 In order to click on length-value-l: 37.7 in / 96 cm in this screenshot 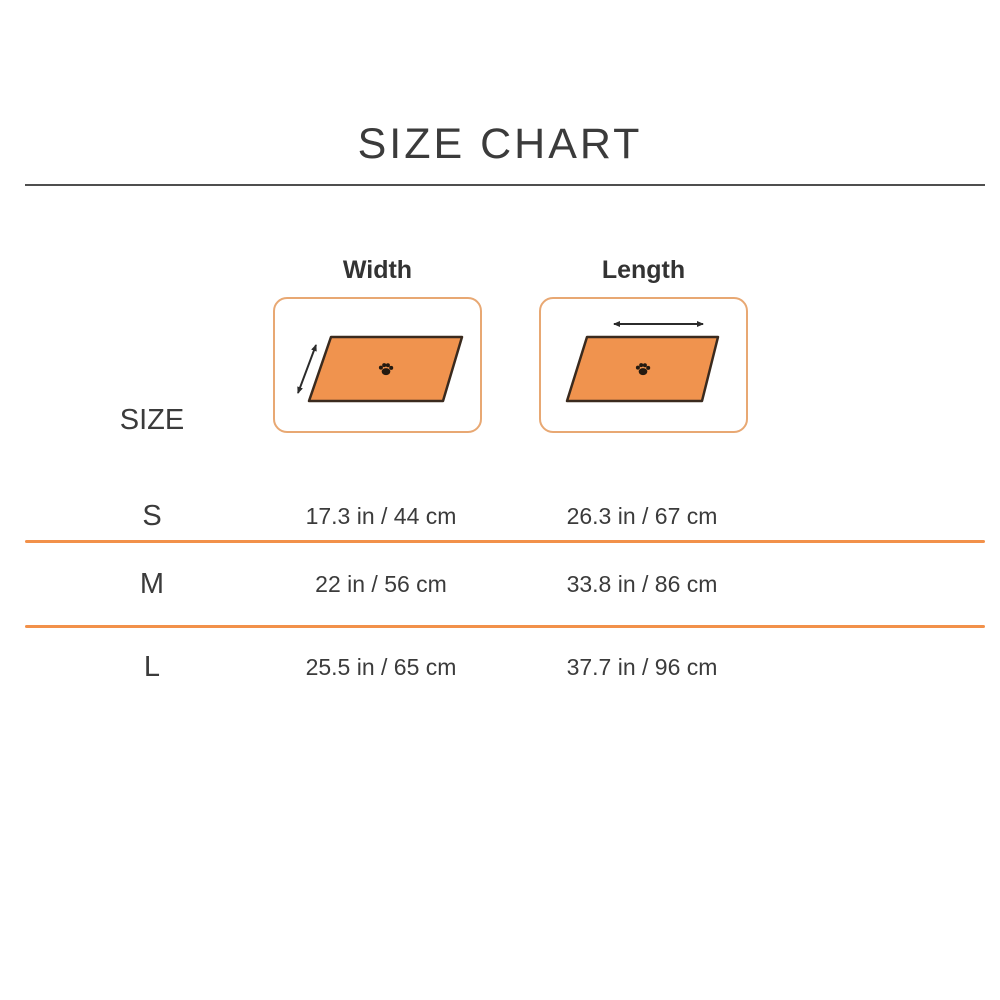, I will do `click(642, 667)`.